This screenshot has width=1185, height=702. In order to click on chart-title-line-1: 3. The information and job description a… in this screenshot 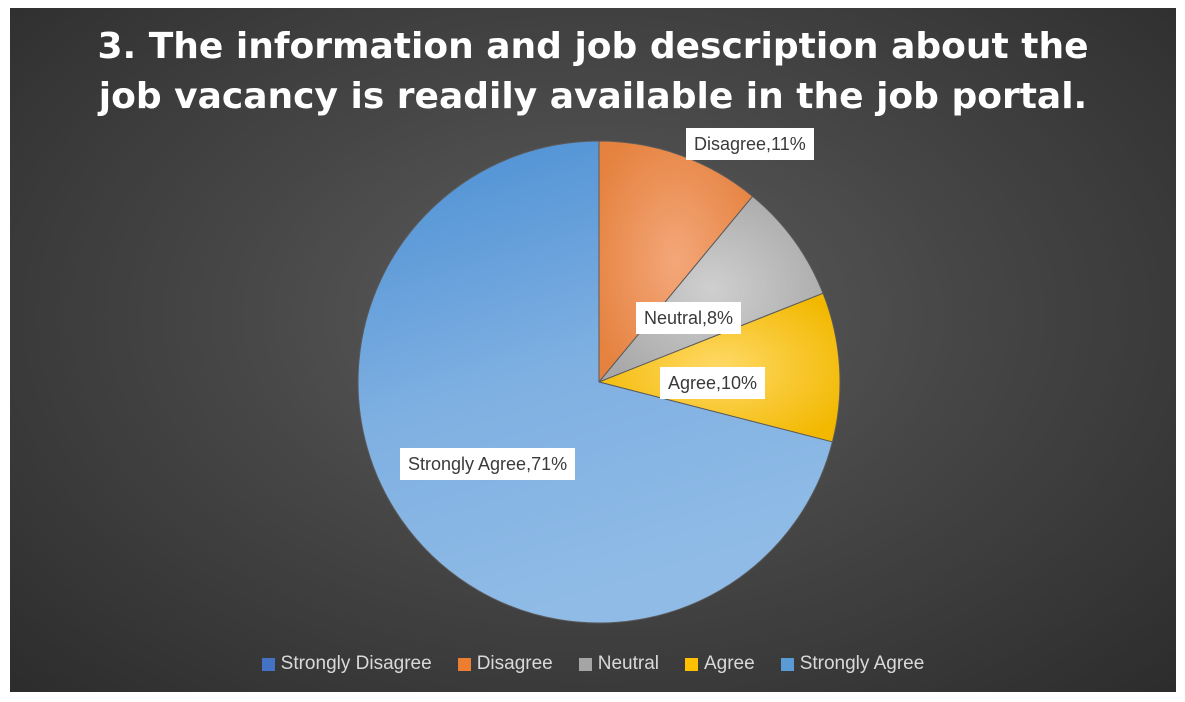, I will do `click(593, 46)`.